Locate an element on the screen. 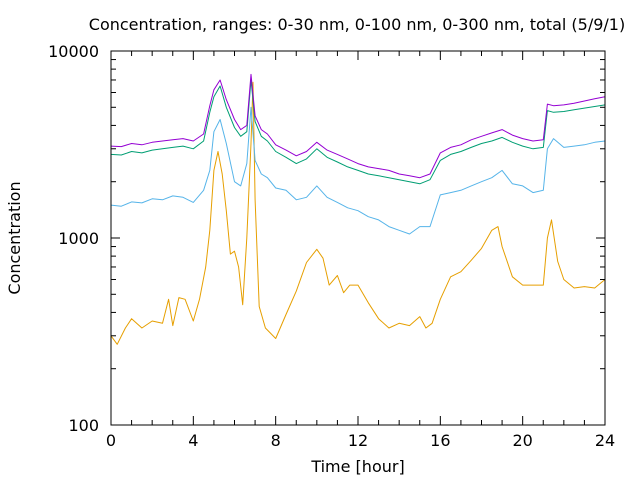 Image resolution: width=640 pixels, height=480 pixels. y-tick-label: 1000 is located at coordinates (78, 238).